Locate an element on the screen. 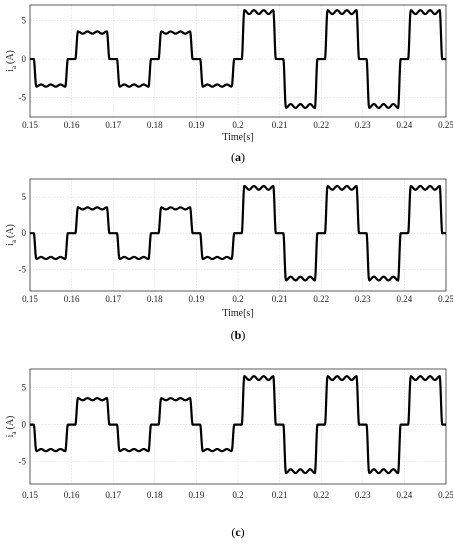 The width and height of the screenshot is (453, 550). panel-caption: (c) is located at coordinates (237, 532).